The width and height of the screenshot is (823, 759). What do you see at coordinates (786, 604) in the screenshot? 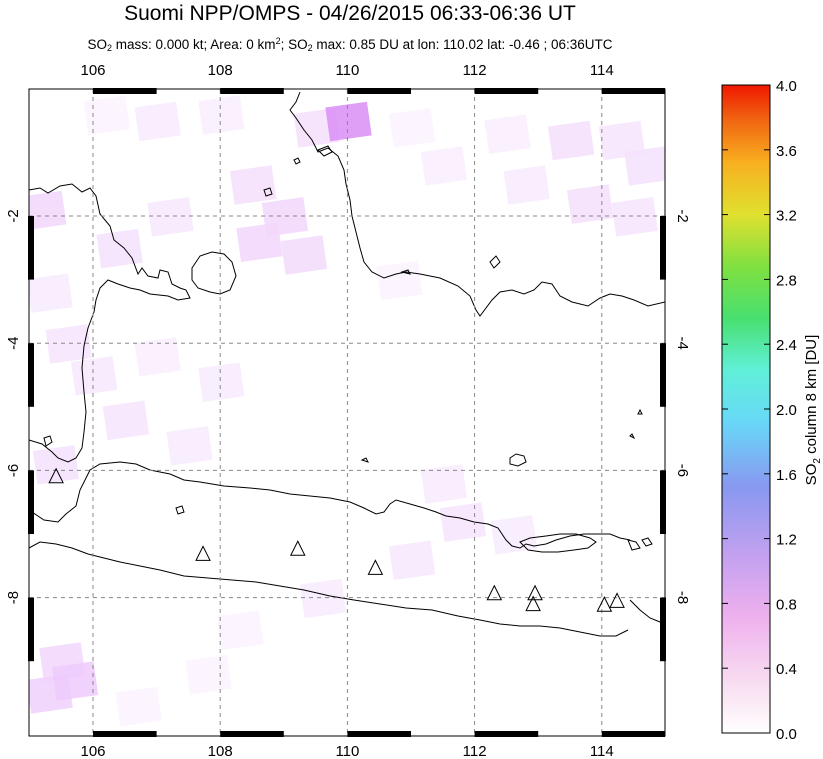
I see `colorbar-tick-label: 0.8` at bounding box center [786, 604].